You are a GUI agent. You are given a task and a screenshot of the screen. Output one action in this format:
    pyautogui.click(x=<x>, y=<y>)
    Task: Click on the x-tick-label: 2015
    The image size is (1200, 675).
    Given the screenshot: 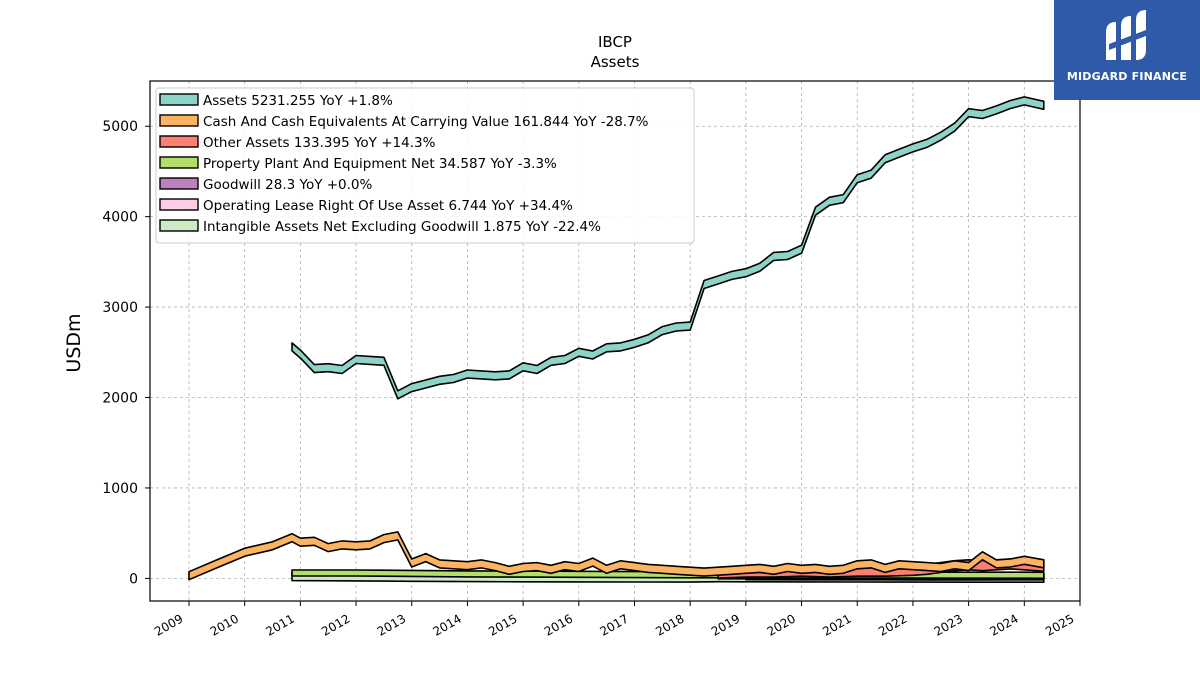 What is the action you would take?
    pyautogui.click(x=502, y=624)
    